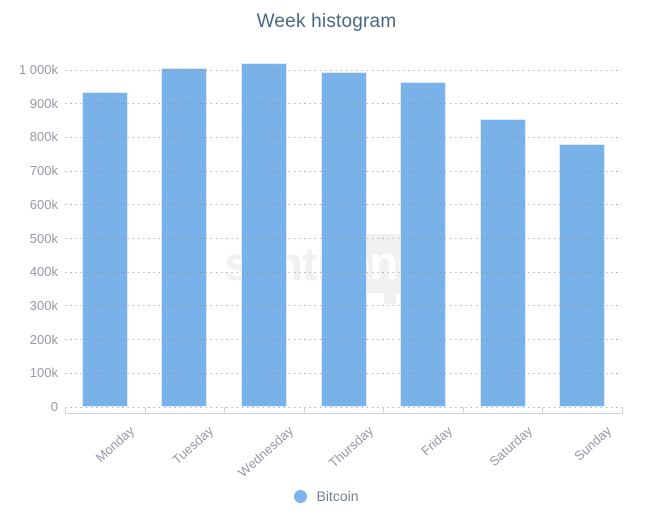  What do you see at coordinates (43, 339) in the screenshot?
I see `y-axis-label-200k: 200k` at bounding box center [43, 339].